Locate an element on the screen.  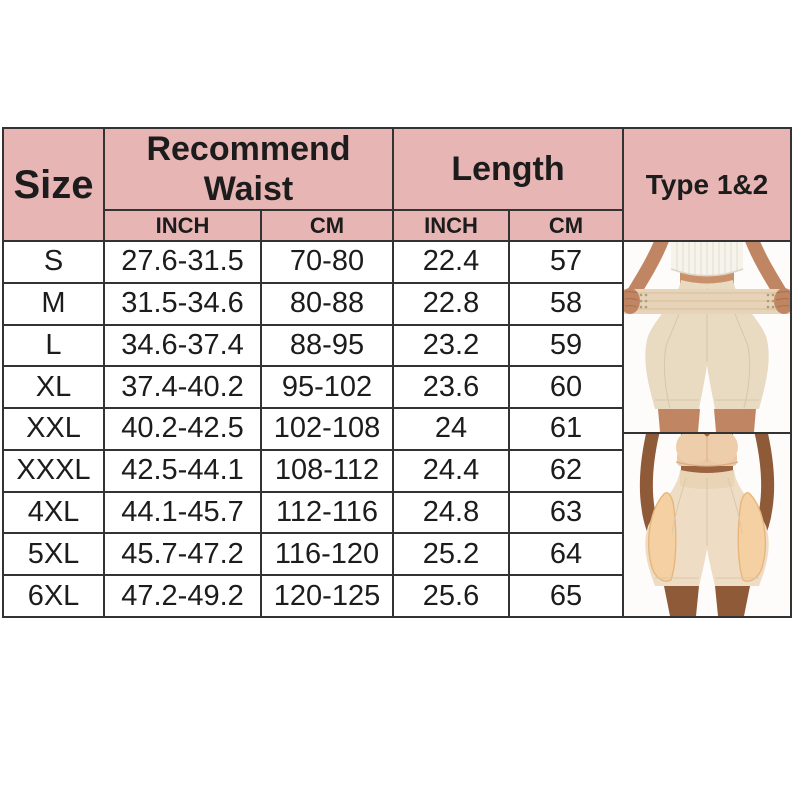
subheader-waist-cm: CM is located at coordinates (327, 225).